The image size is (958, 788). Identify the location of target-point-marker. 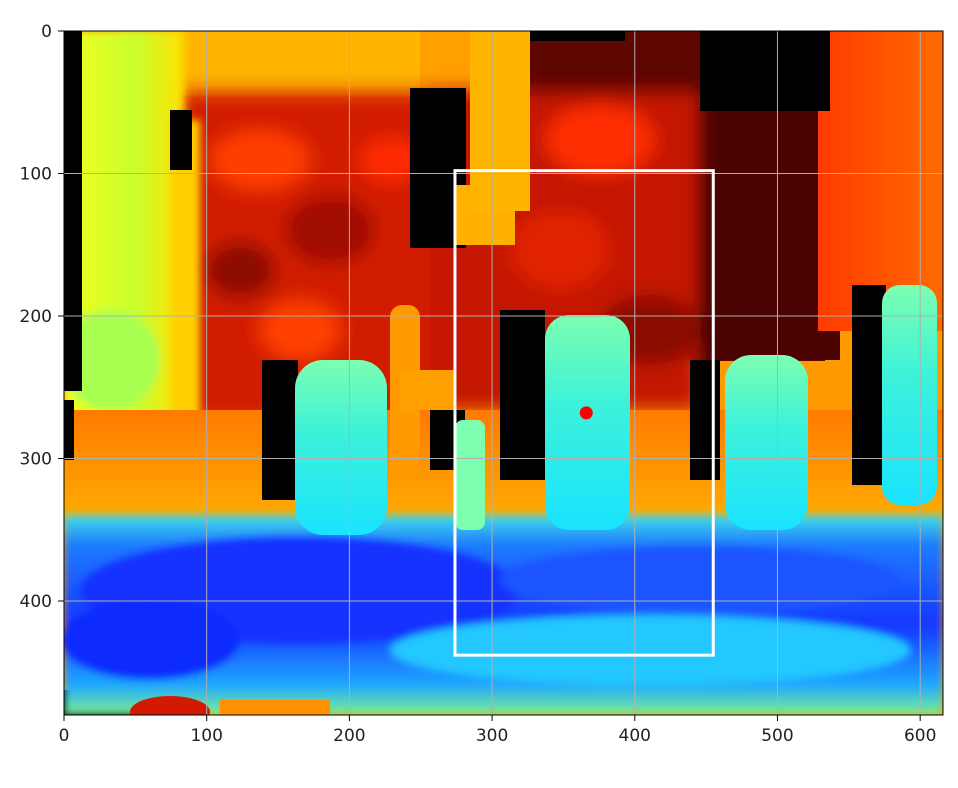
(586, 413).